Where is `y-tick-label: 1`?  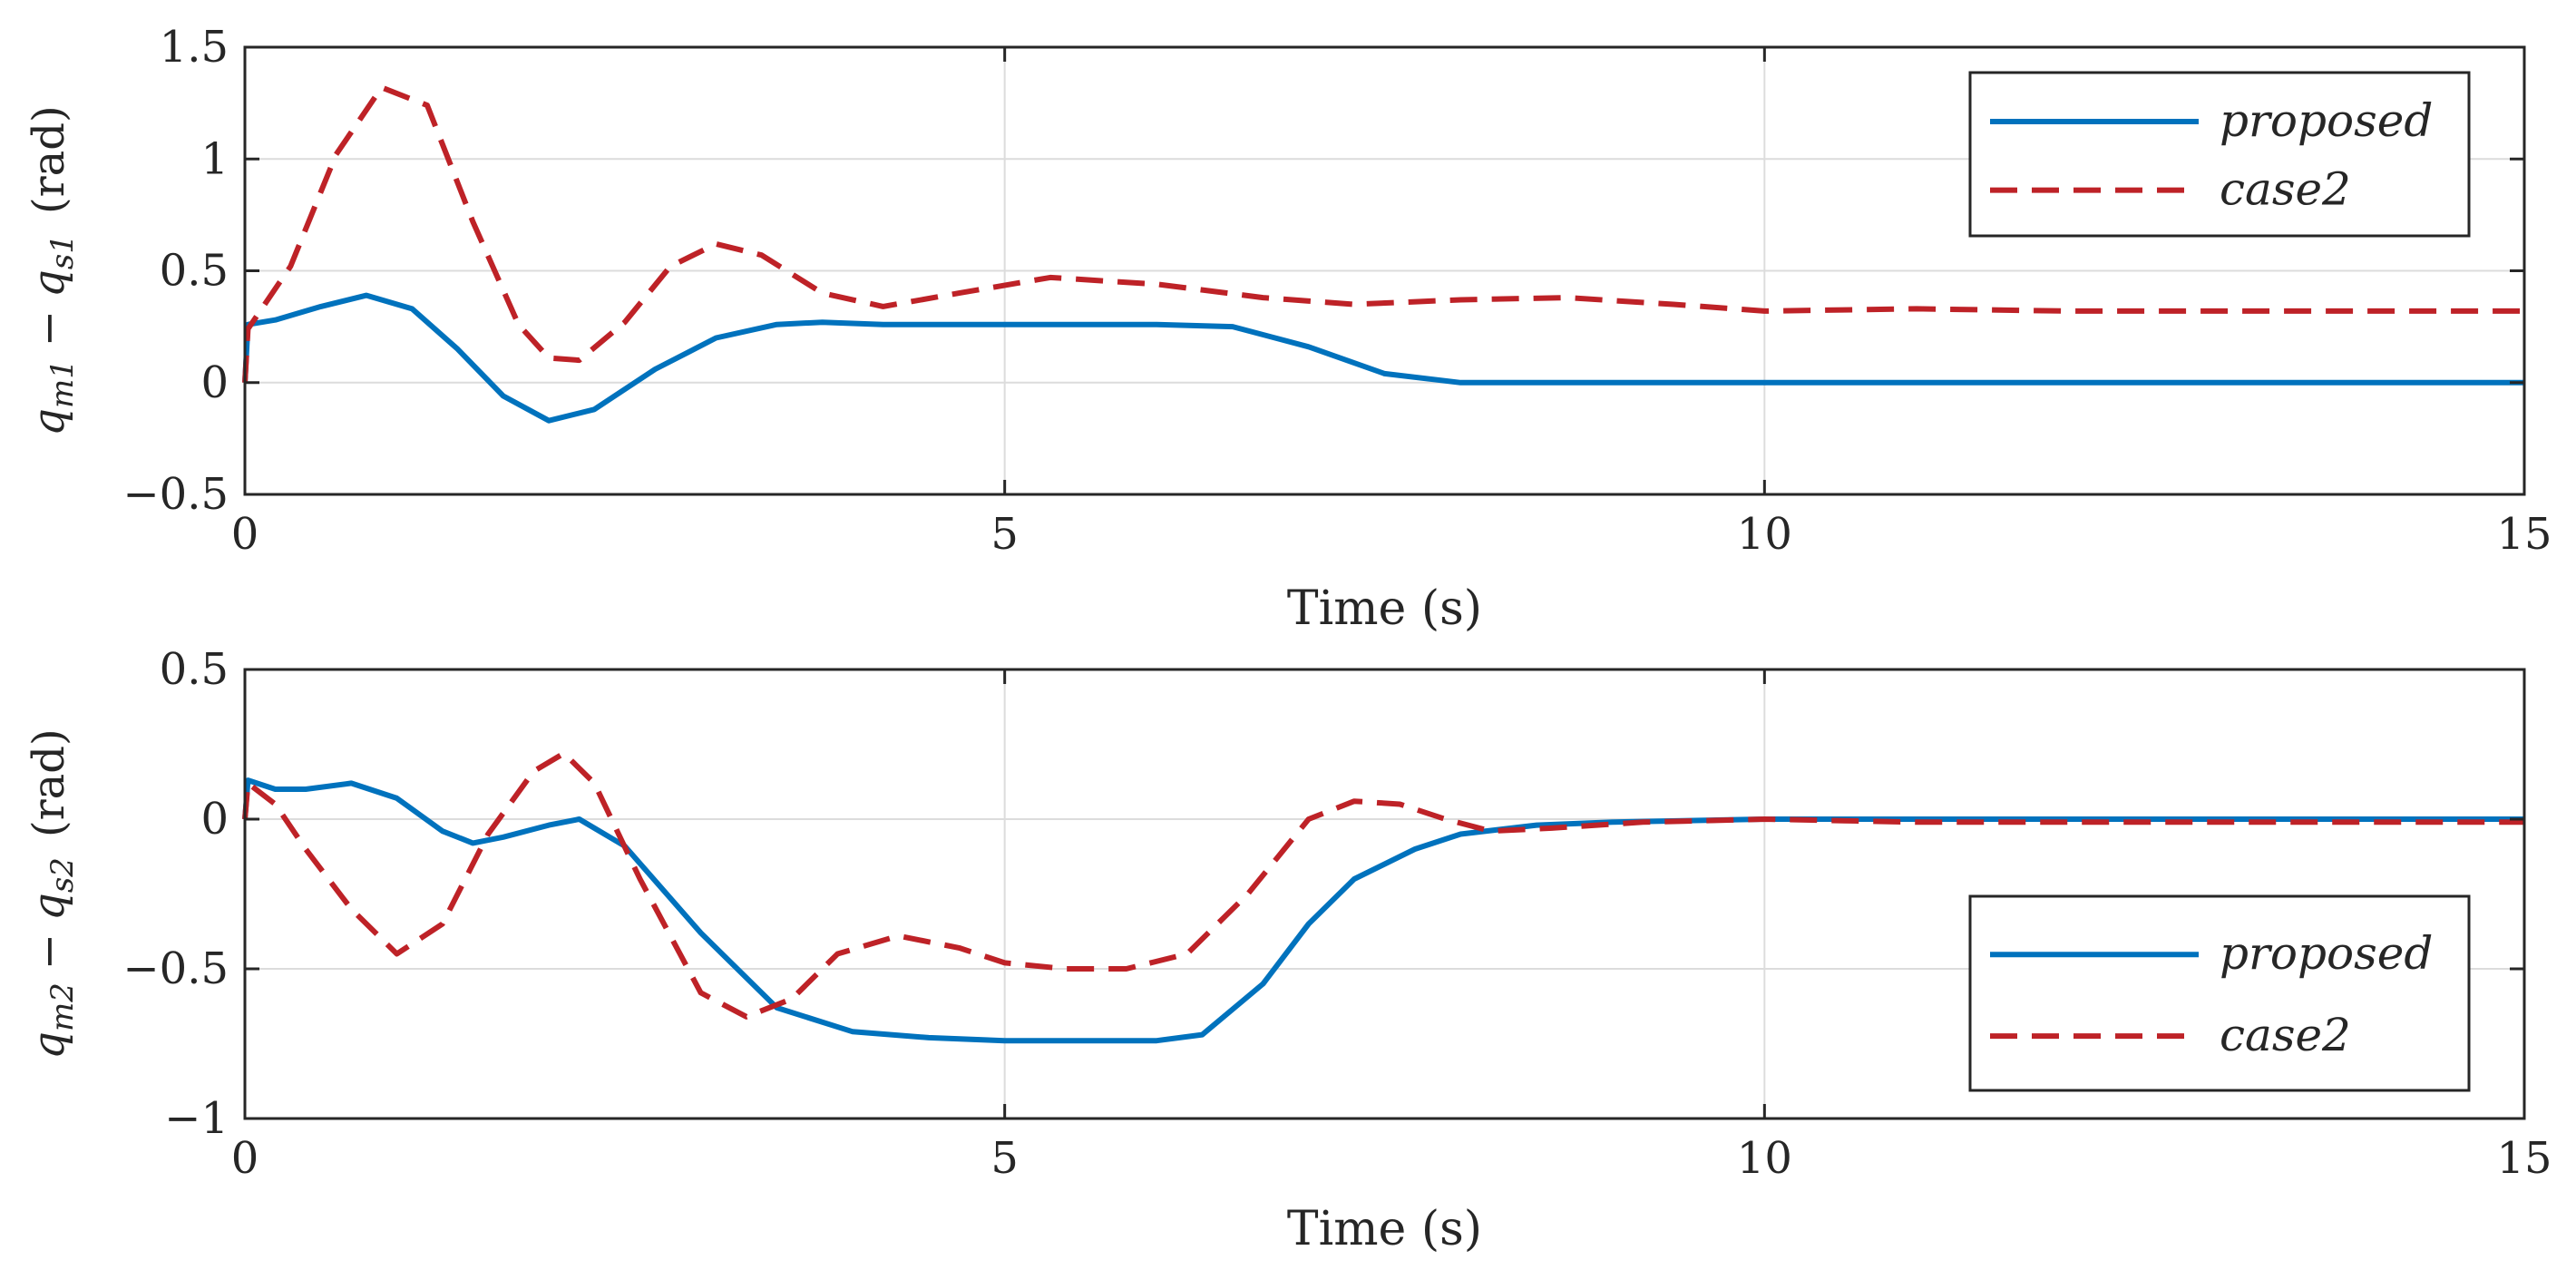
y-tick-label: 1 is located at coordinates (214, 158).